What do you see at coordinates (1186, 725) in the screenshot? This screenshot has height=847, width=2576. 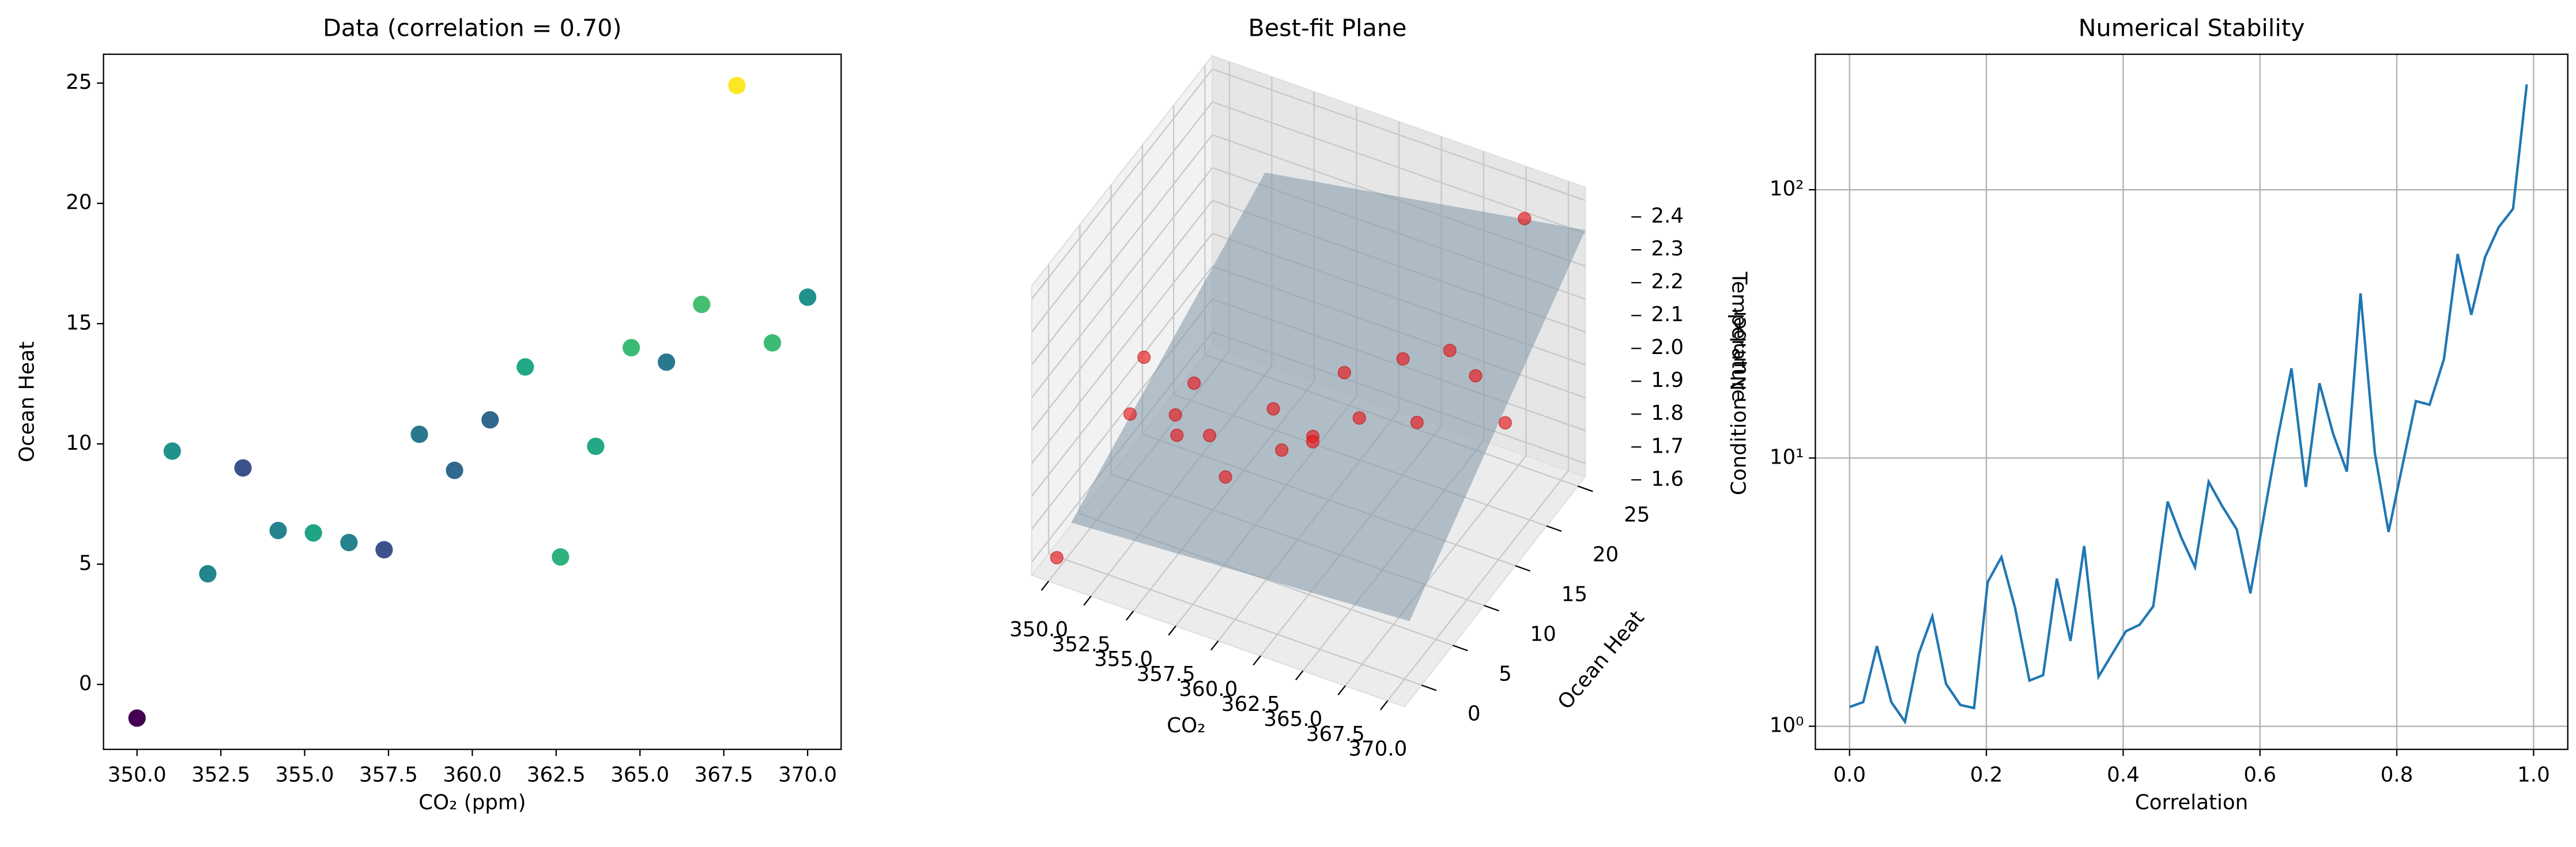 I see `x-axis-label: CO₂` at bounding box center [1186, 725].